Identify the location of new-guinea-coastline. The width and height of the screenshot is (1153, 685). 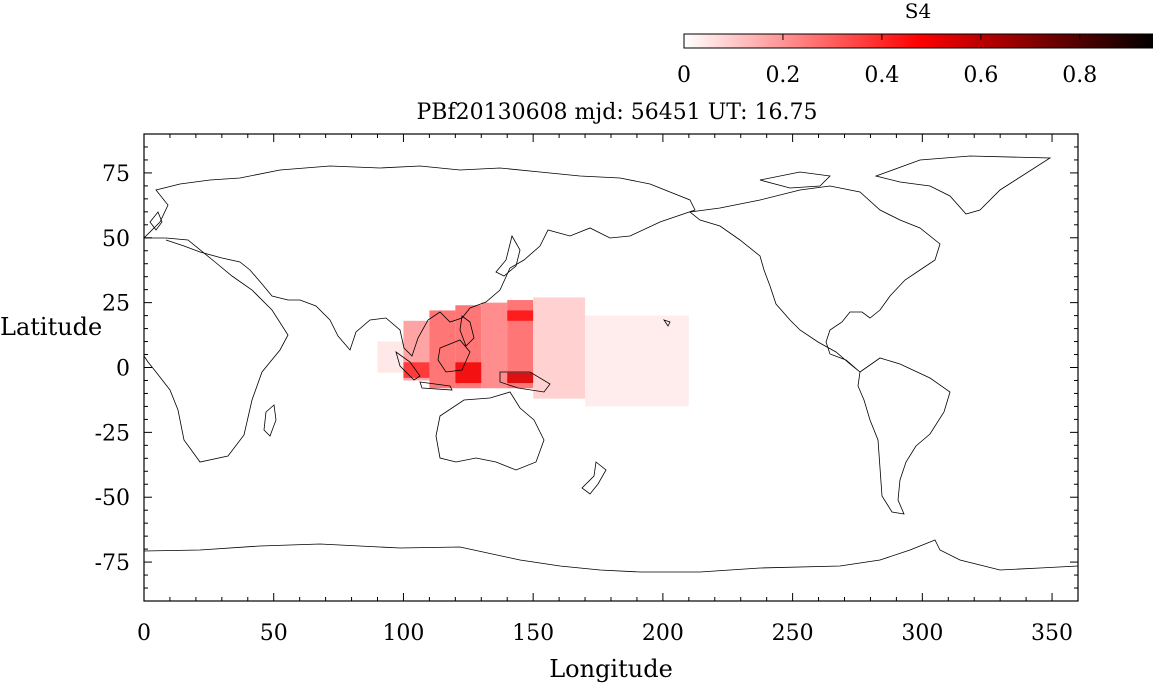
(525, 382).